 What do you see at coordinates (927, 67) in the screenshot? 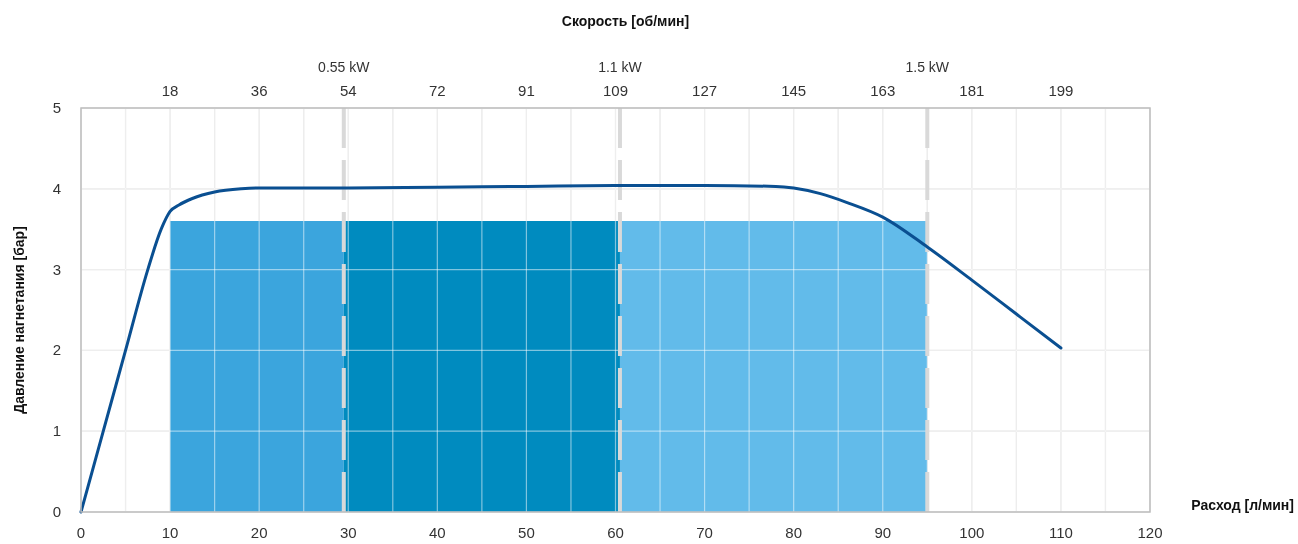
I see `ref-line-label: 1.5 kW` at bounding box center [927, 67].